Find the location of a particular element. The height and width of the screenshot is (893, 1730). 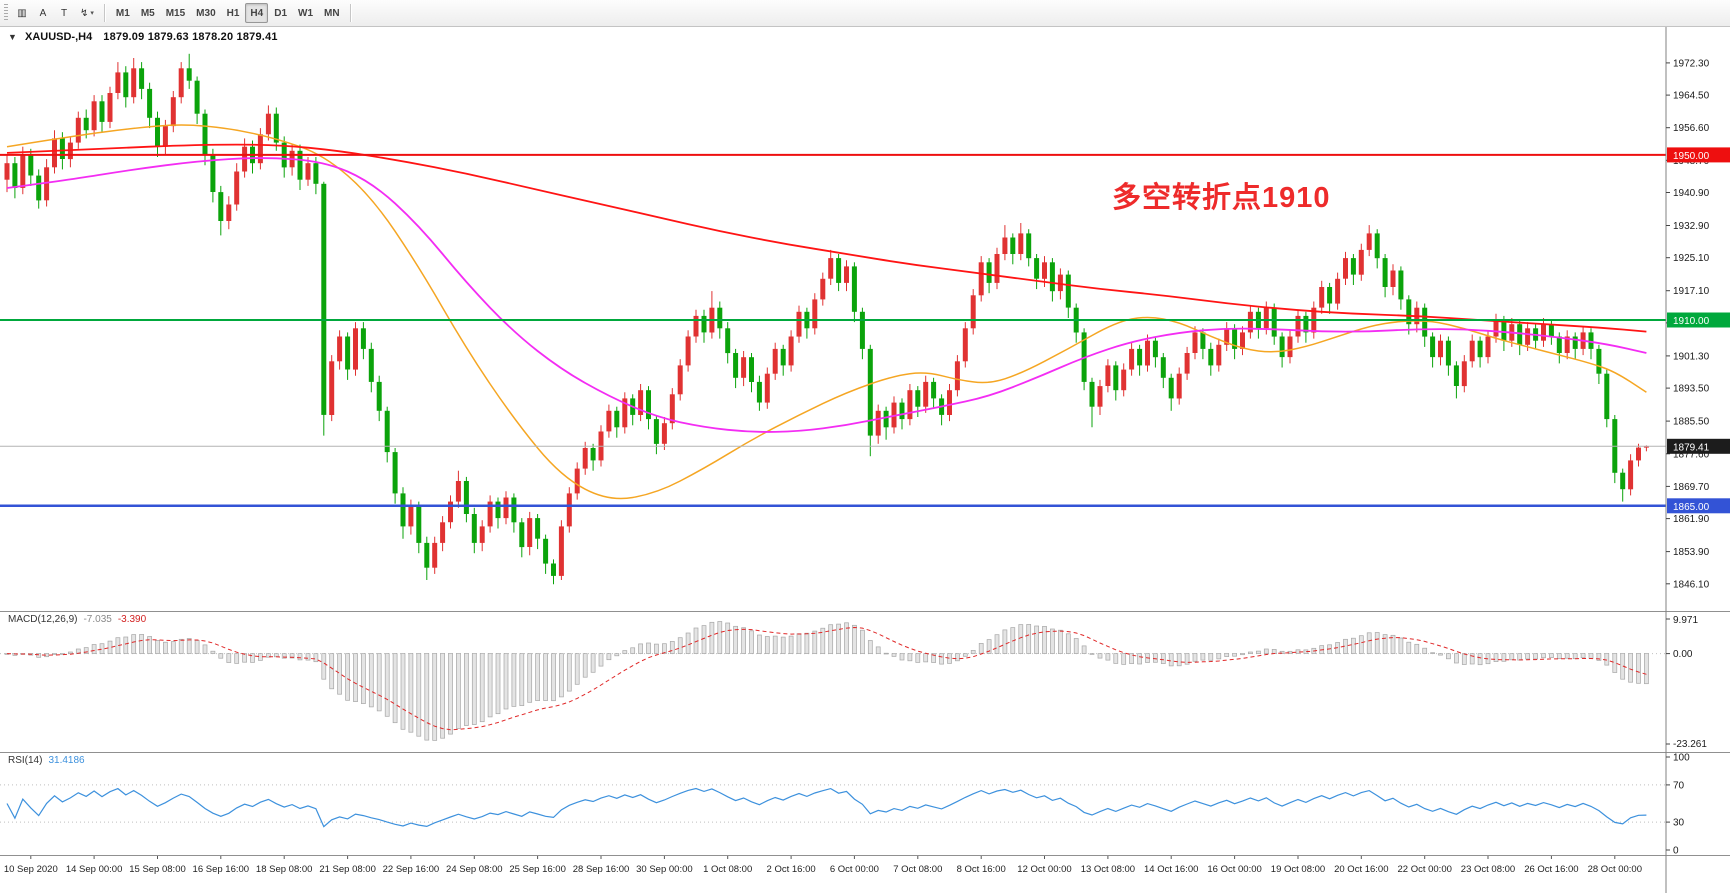

support-line-1865-tag: 1865.00 is located at coordinates (1698, 506).